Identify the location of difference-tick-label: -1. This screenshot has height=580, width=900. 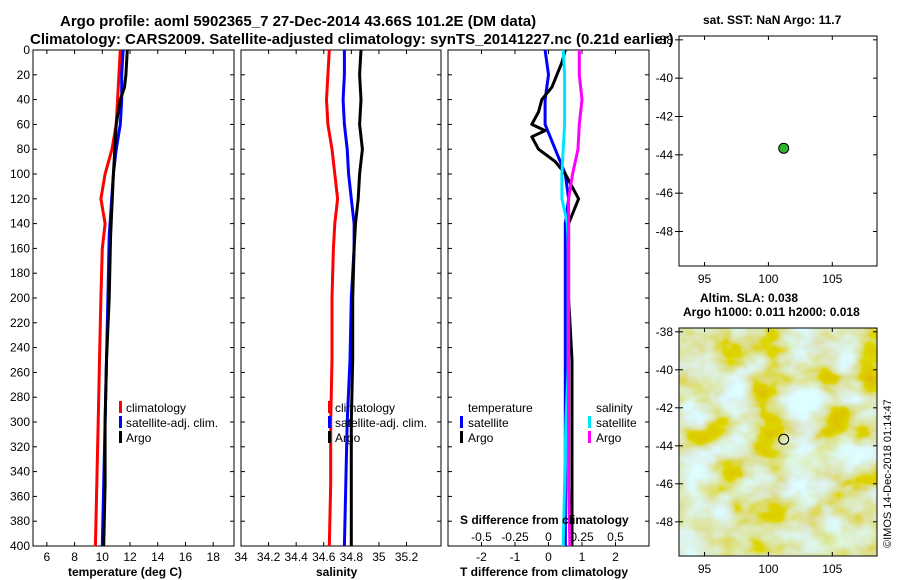
(515, 557).